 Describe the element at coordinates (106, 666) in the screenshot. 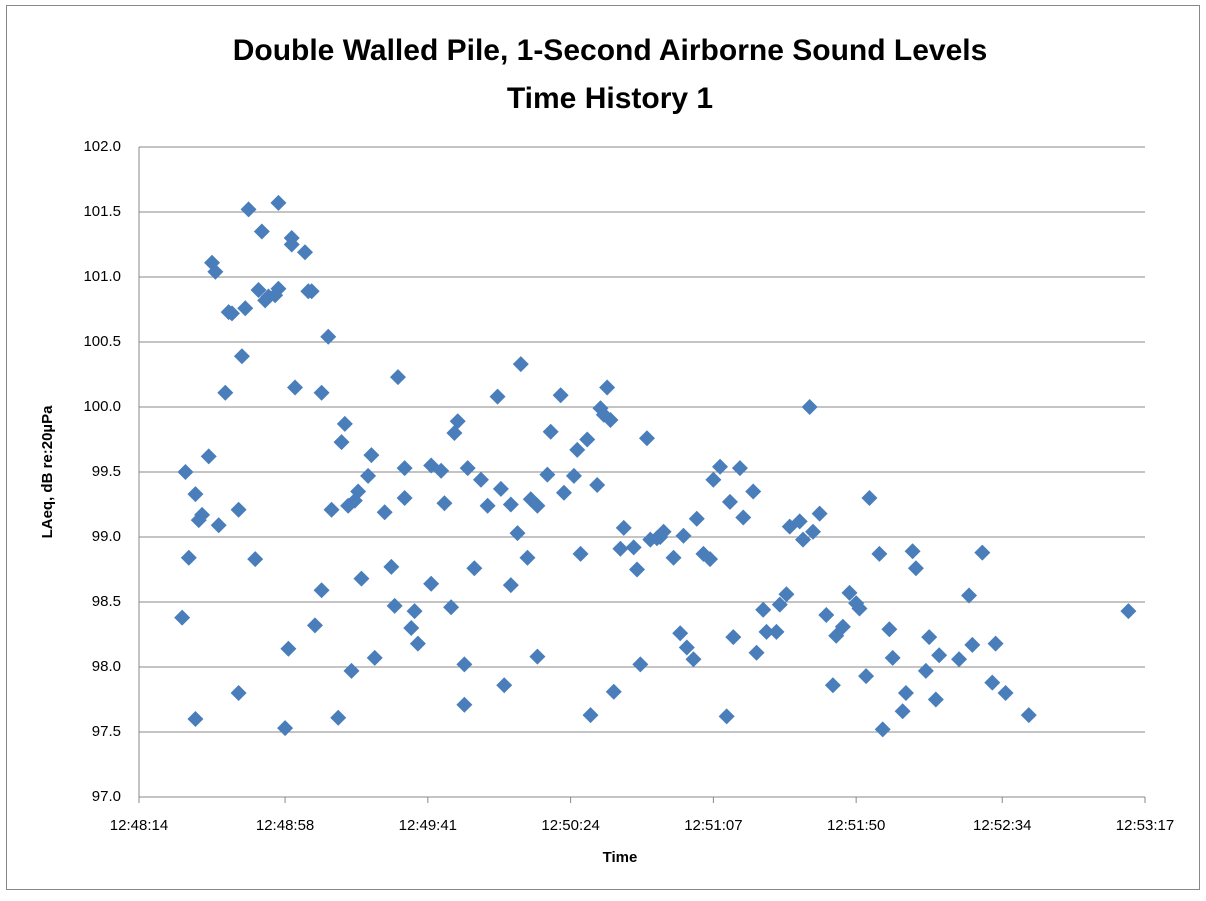

I see `y-tick-label: 98.0` at that location.